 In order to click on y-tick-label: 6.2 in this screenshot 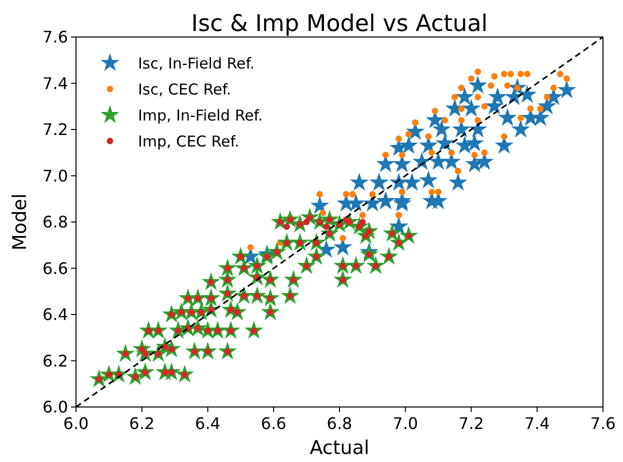, I will do `click(55, 360)`.